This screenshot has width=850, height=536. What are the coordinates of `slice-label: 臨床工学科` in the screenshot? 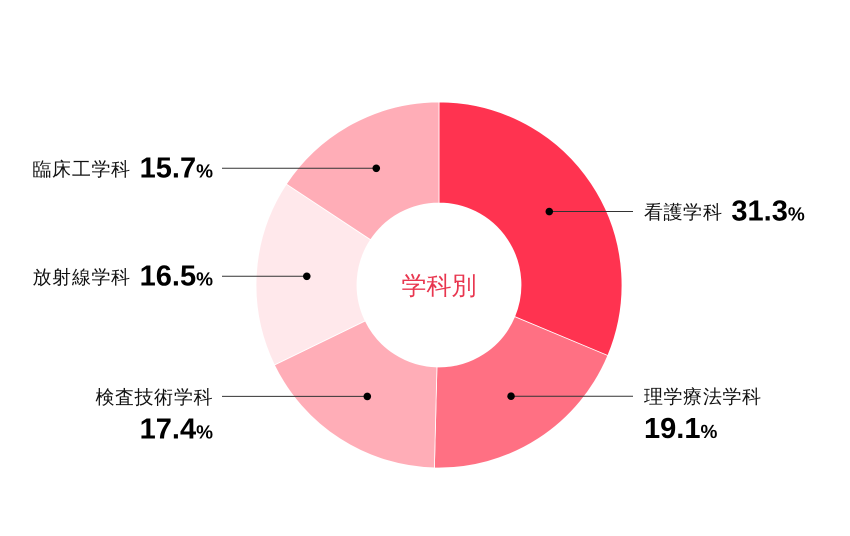 It's located at (81, 169).